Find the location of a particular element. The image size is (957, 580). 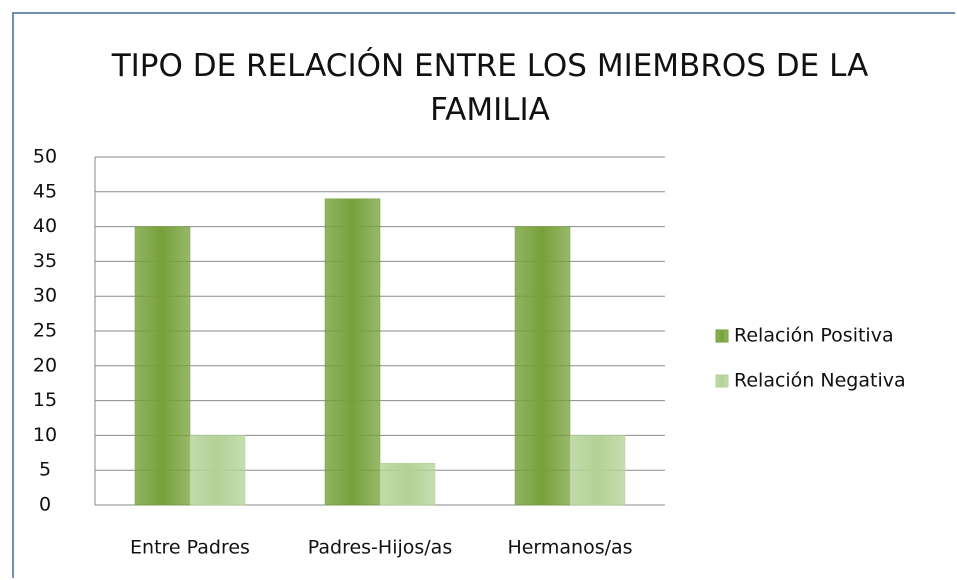

legend-label: Relación Positiva is located at coordinates (814, 336).